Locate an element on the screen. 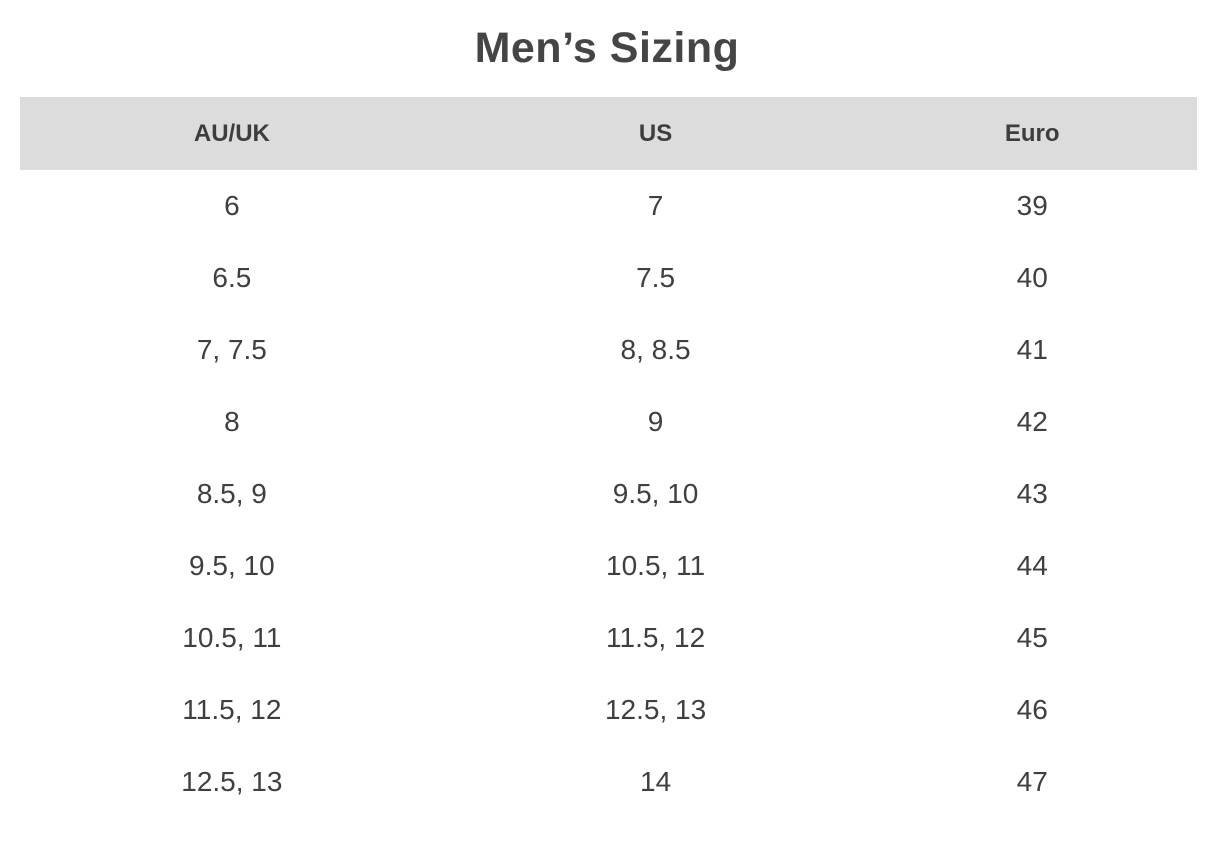 This screenshot has height=856, width=1214. table-row: 10.5, 11 11.5, 12 45 is located at coordinates (608, 638).